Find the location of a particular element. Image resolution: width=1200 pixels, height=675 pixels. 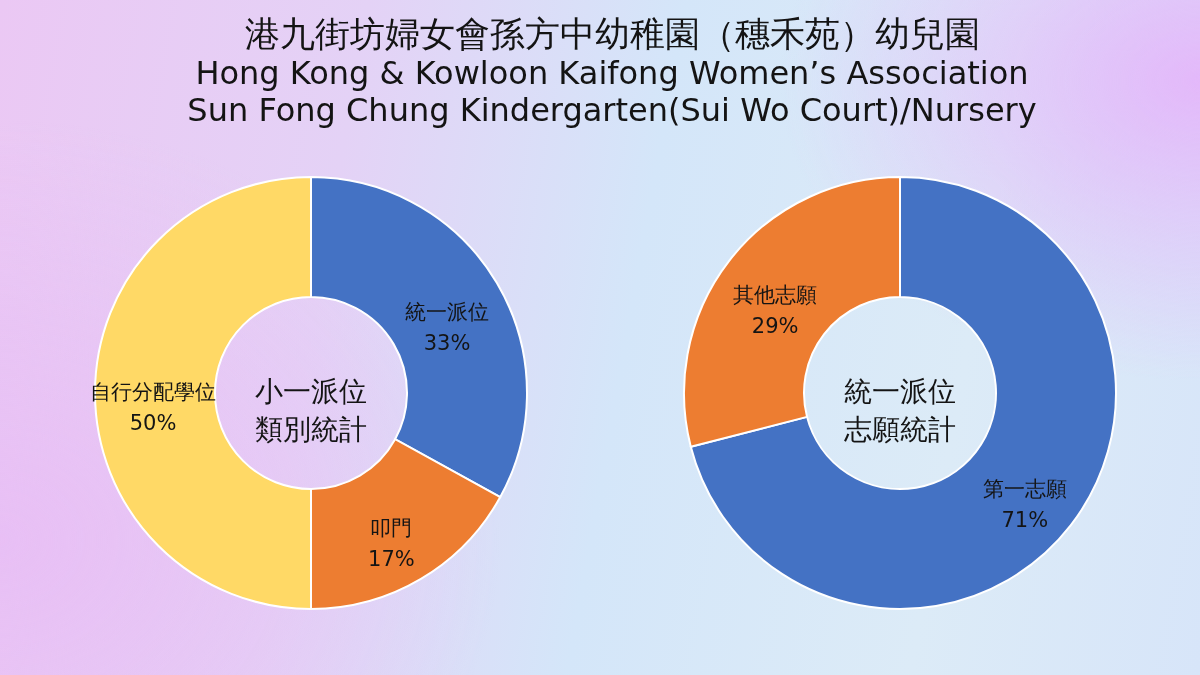

slice-label: 其他志願 is located at coordinates (775, 295).